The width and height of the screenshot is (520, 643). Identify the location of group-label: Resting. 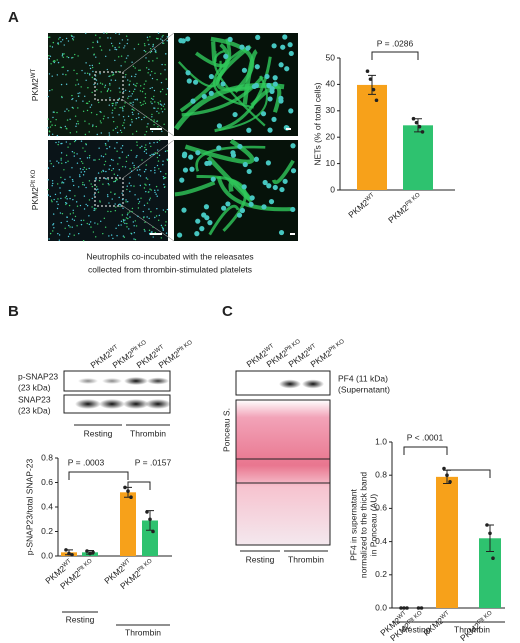
(260, 559).